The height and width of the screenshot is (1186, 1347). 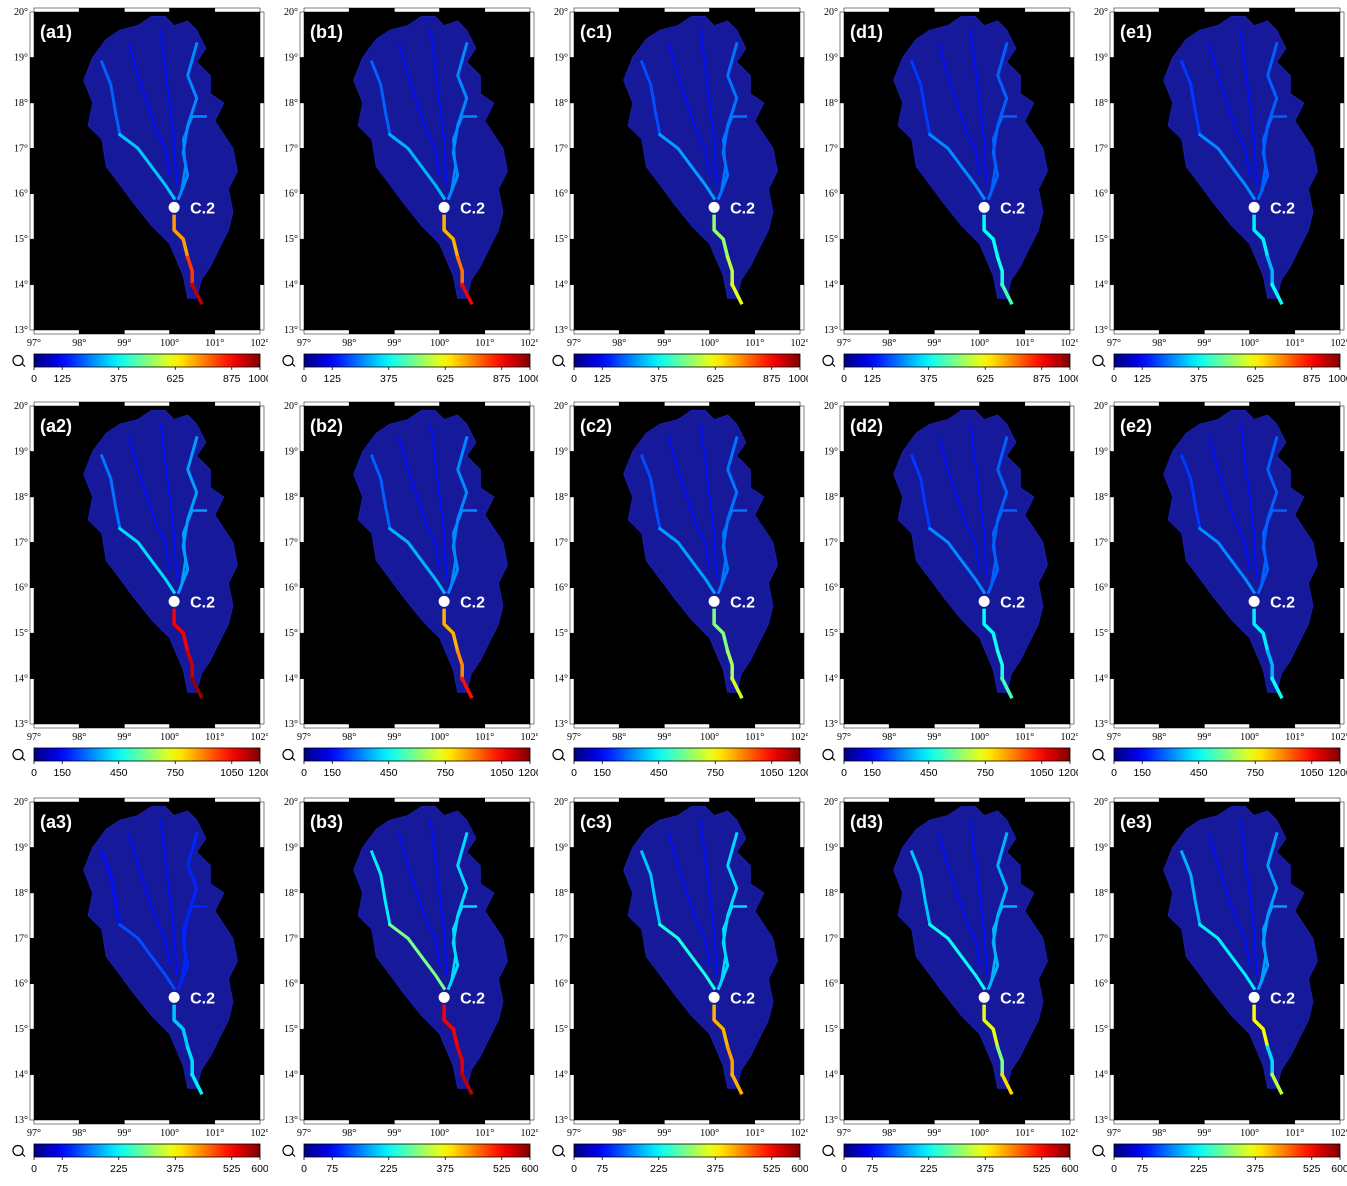 What do you see at coordinates (484, 737) in the screenshot?
I see `lon-tick-label: 101°` at bounding box center [484, 737].